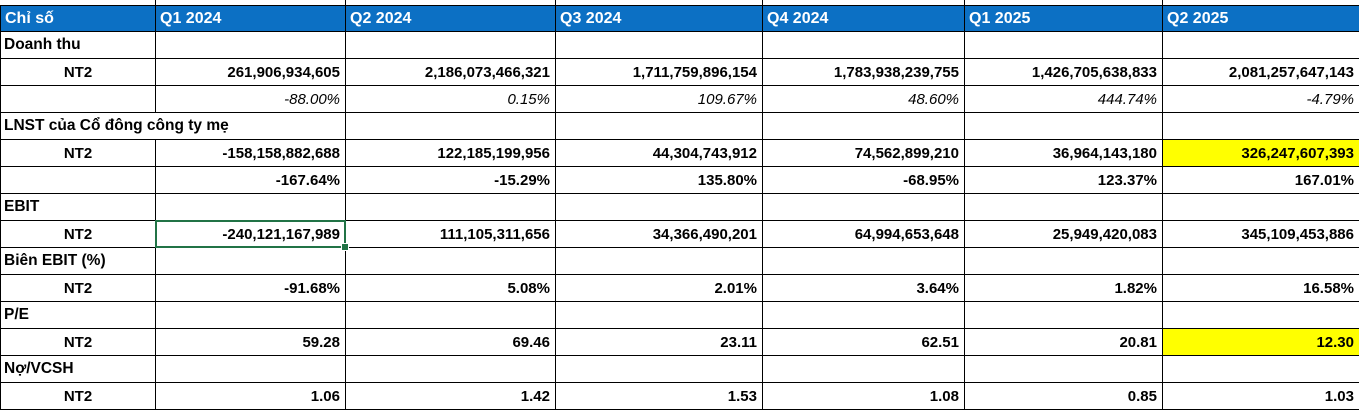  I want to click on value-cell: -15.29%, so click(451, 180).